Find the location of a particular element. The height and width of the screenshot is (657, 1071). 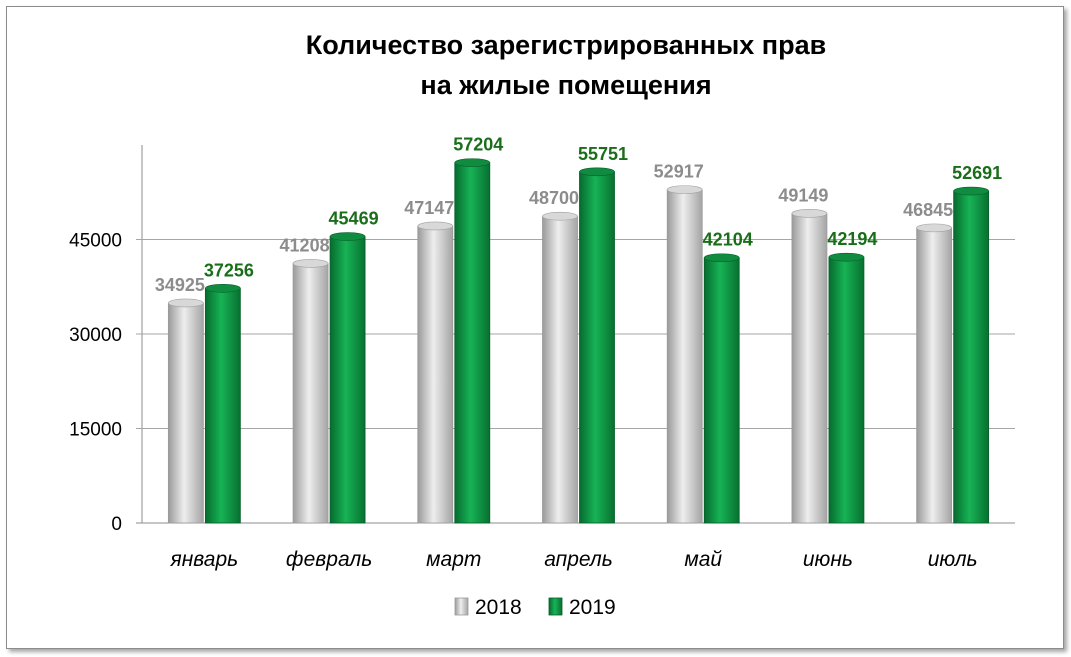

data-label-2019: 57204 is located at coordinates (478, 145).